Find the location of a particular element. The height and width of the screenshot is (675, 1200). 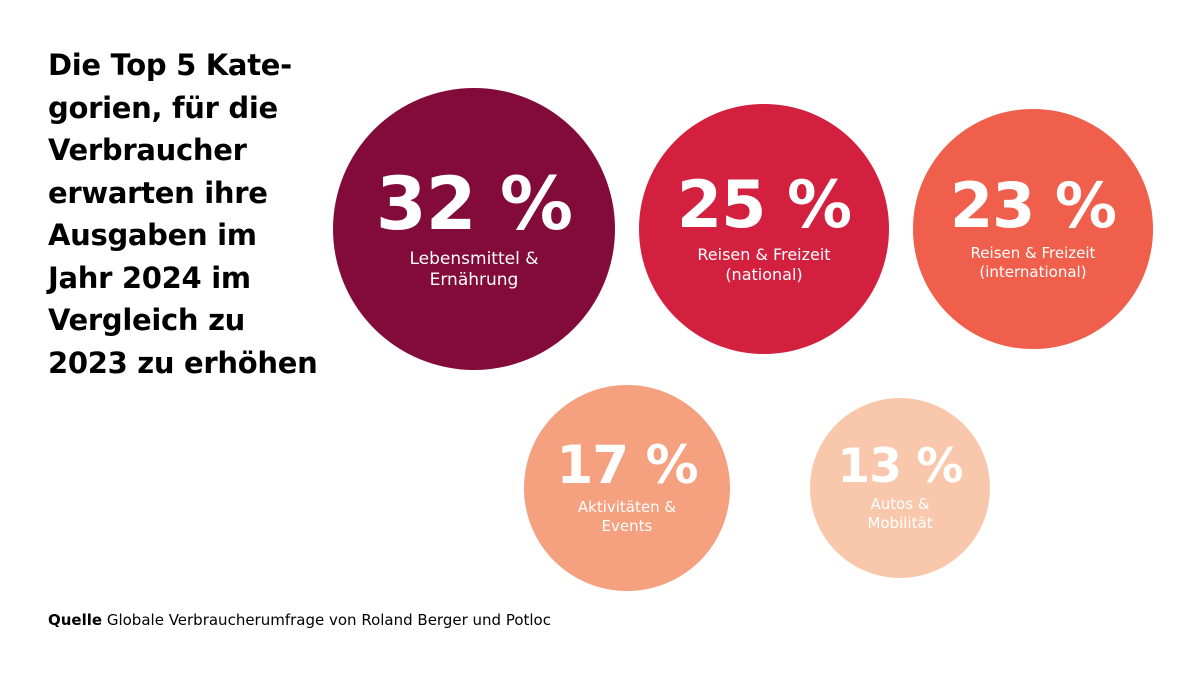

bubble-2: 25 % Reisen & Freizeit (national) is located at coordinates (764, 229).